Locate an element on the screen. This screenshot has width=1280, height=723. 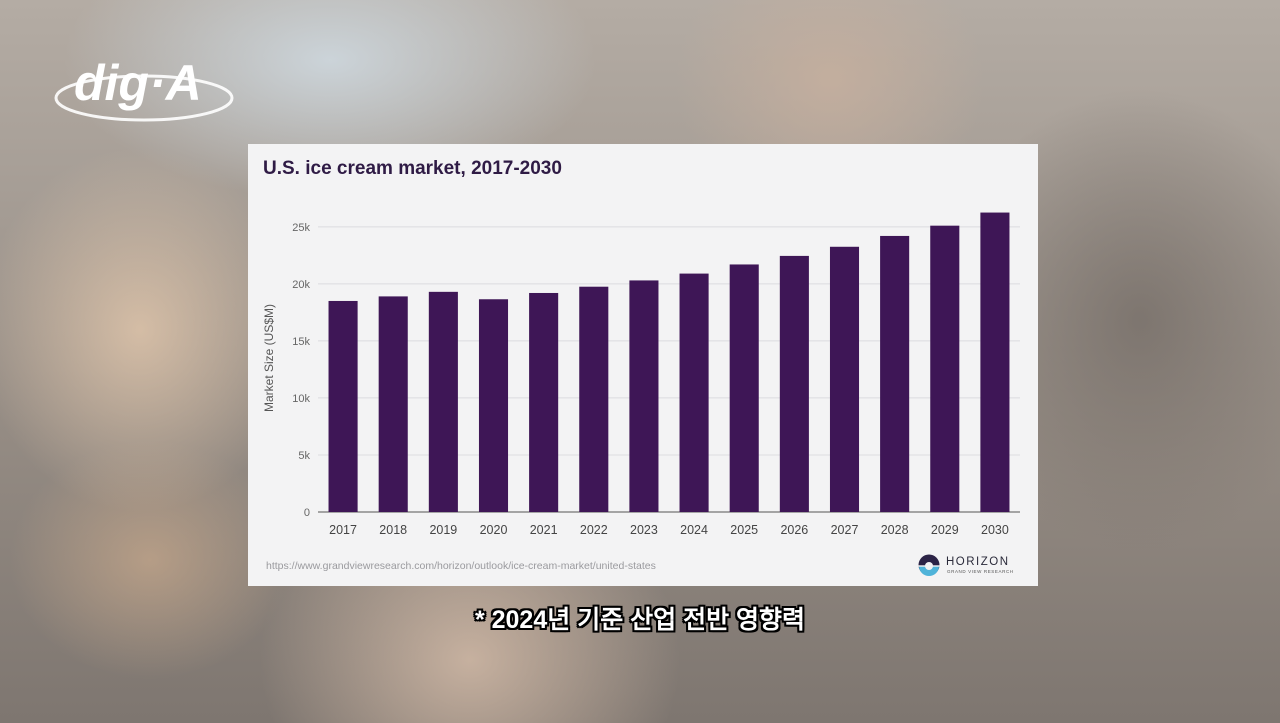
x-tick-label: 2027 is located at coordinates (845, 530).